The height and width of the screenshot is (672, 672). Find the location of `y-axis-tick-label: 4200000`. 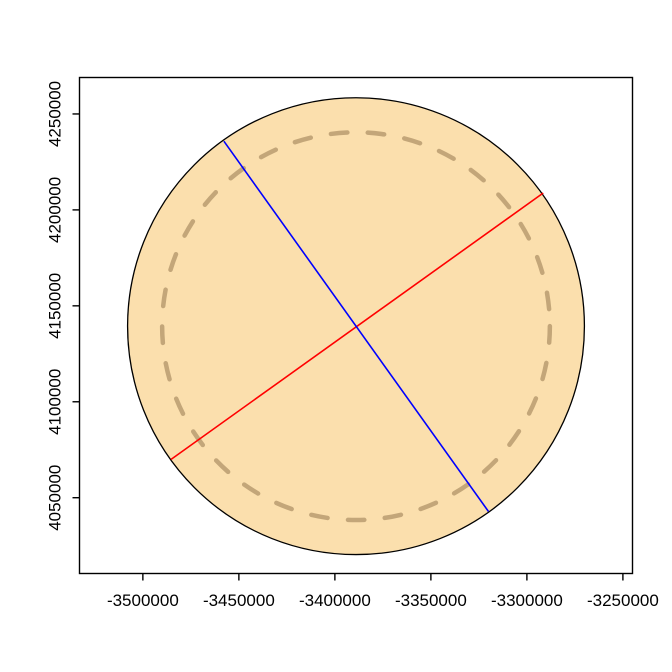

y-axis-tick-label: 4200000 is located at coordinates (55, 210).